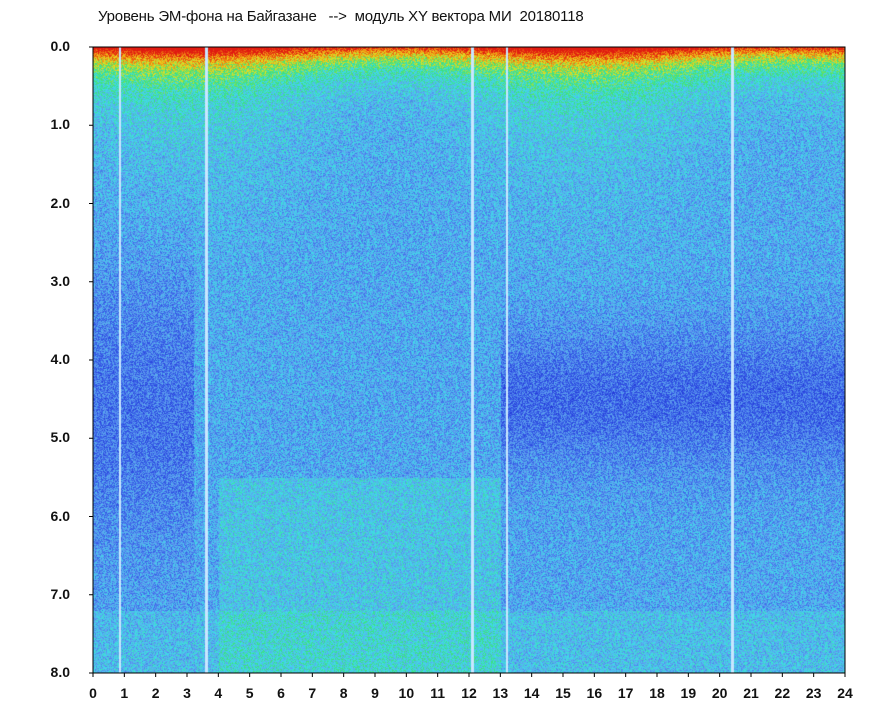  Describe the element at coordinates (469, 693) in the screenshot. I see `x-tick-label: 12` at that location.